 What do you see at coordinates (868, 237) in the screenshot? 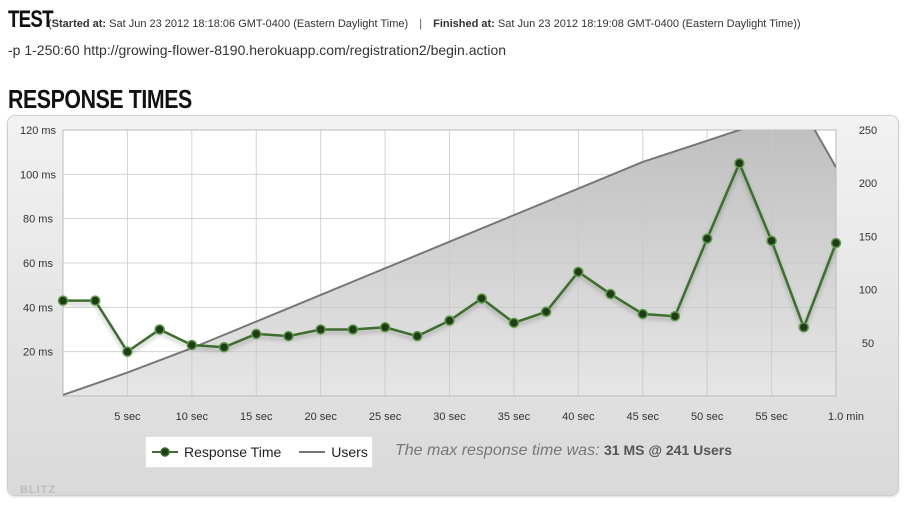
I see `y-right-tick-label: 150` at bounding box center [868, 237].